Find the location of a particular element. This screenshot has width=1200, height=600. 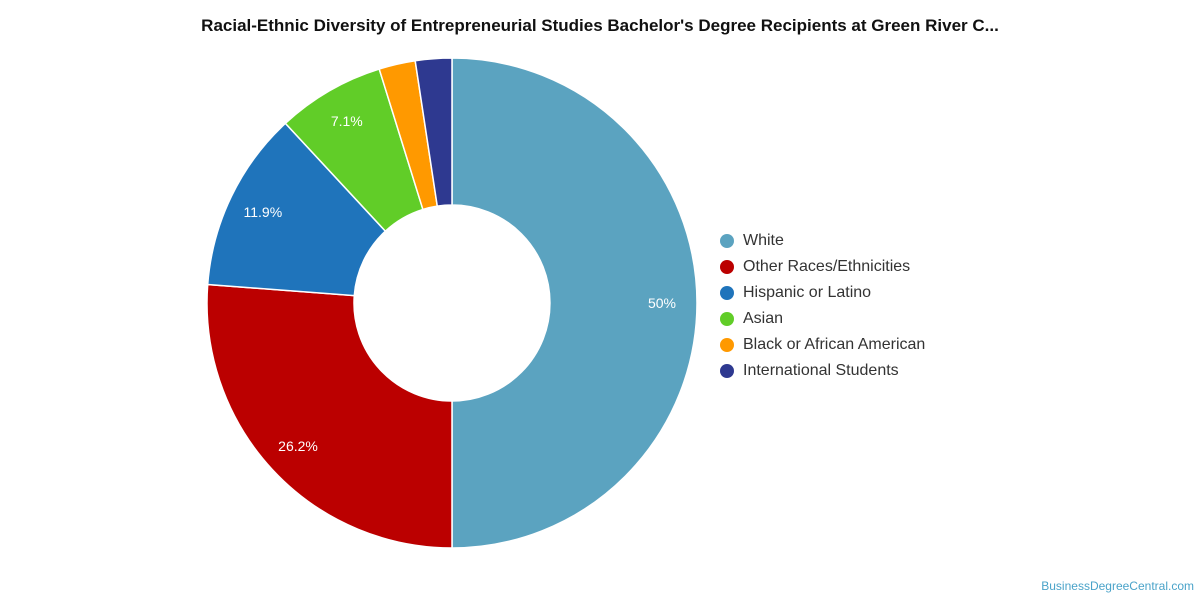

slice-hispanic-or-latino is located at coordinates (296, 209).